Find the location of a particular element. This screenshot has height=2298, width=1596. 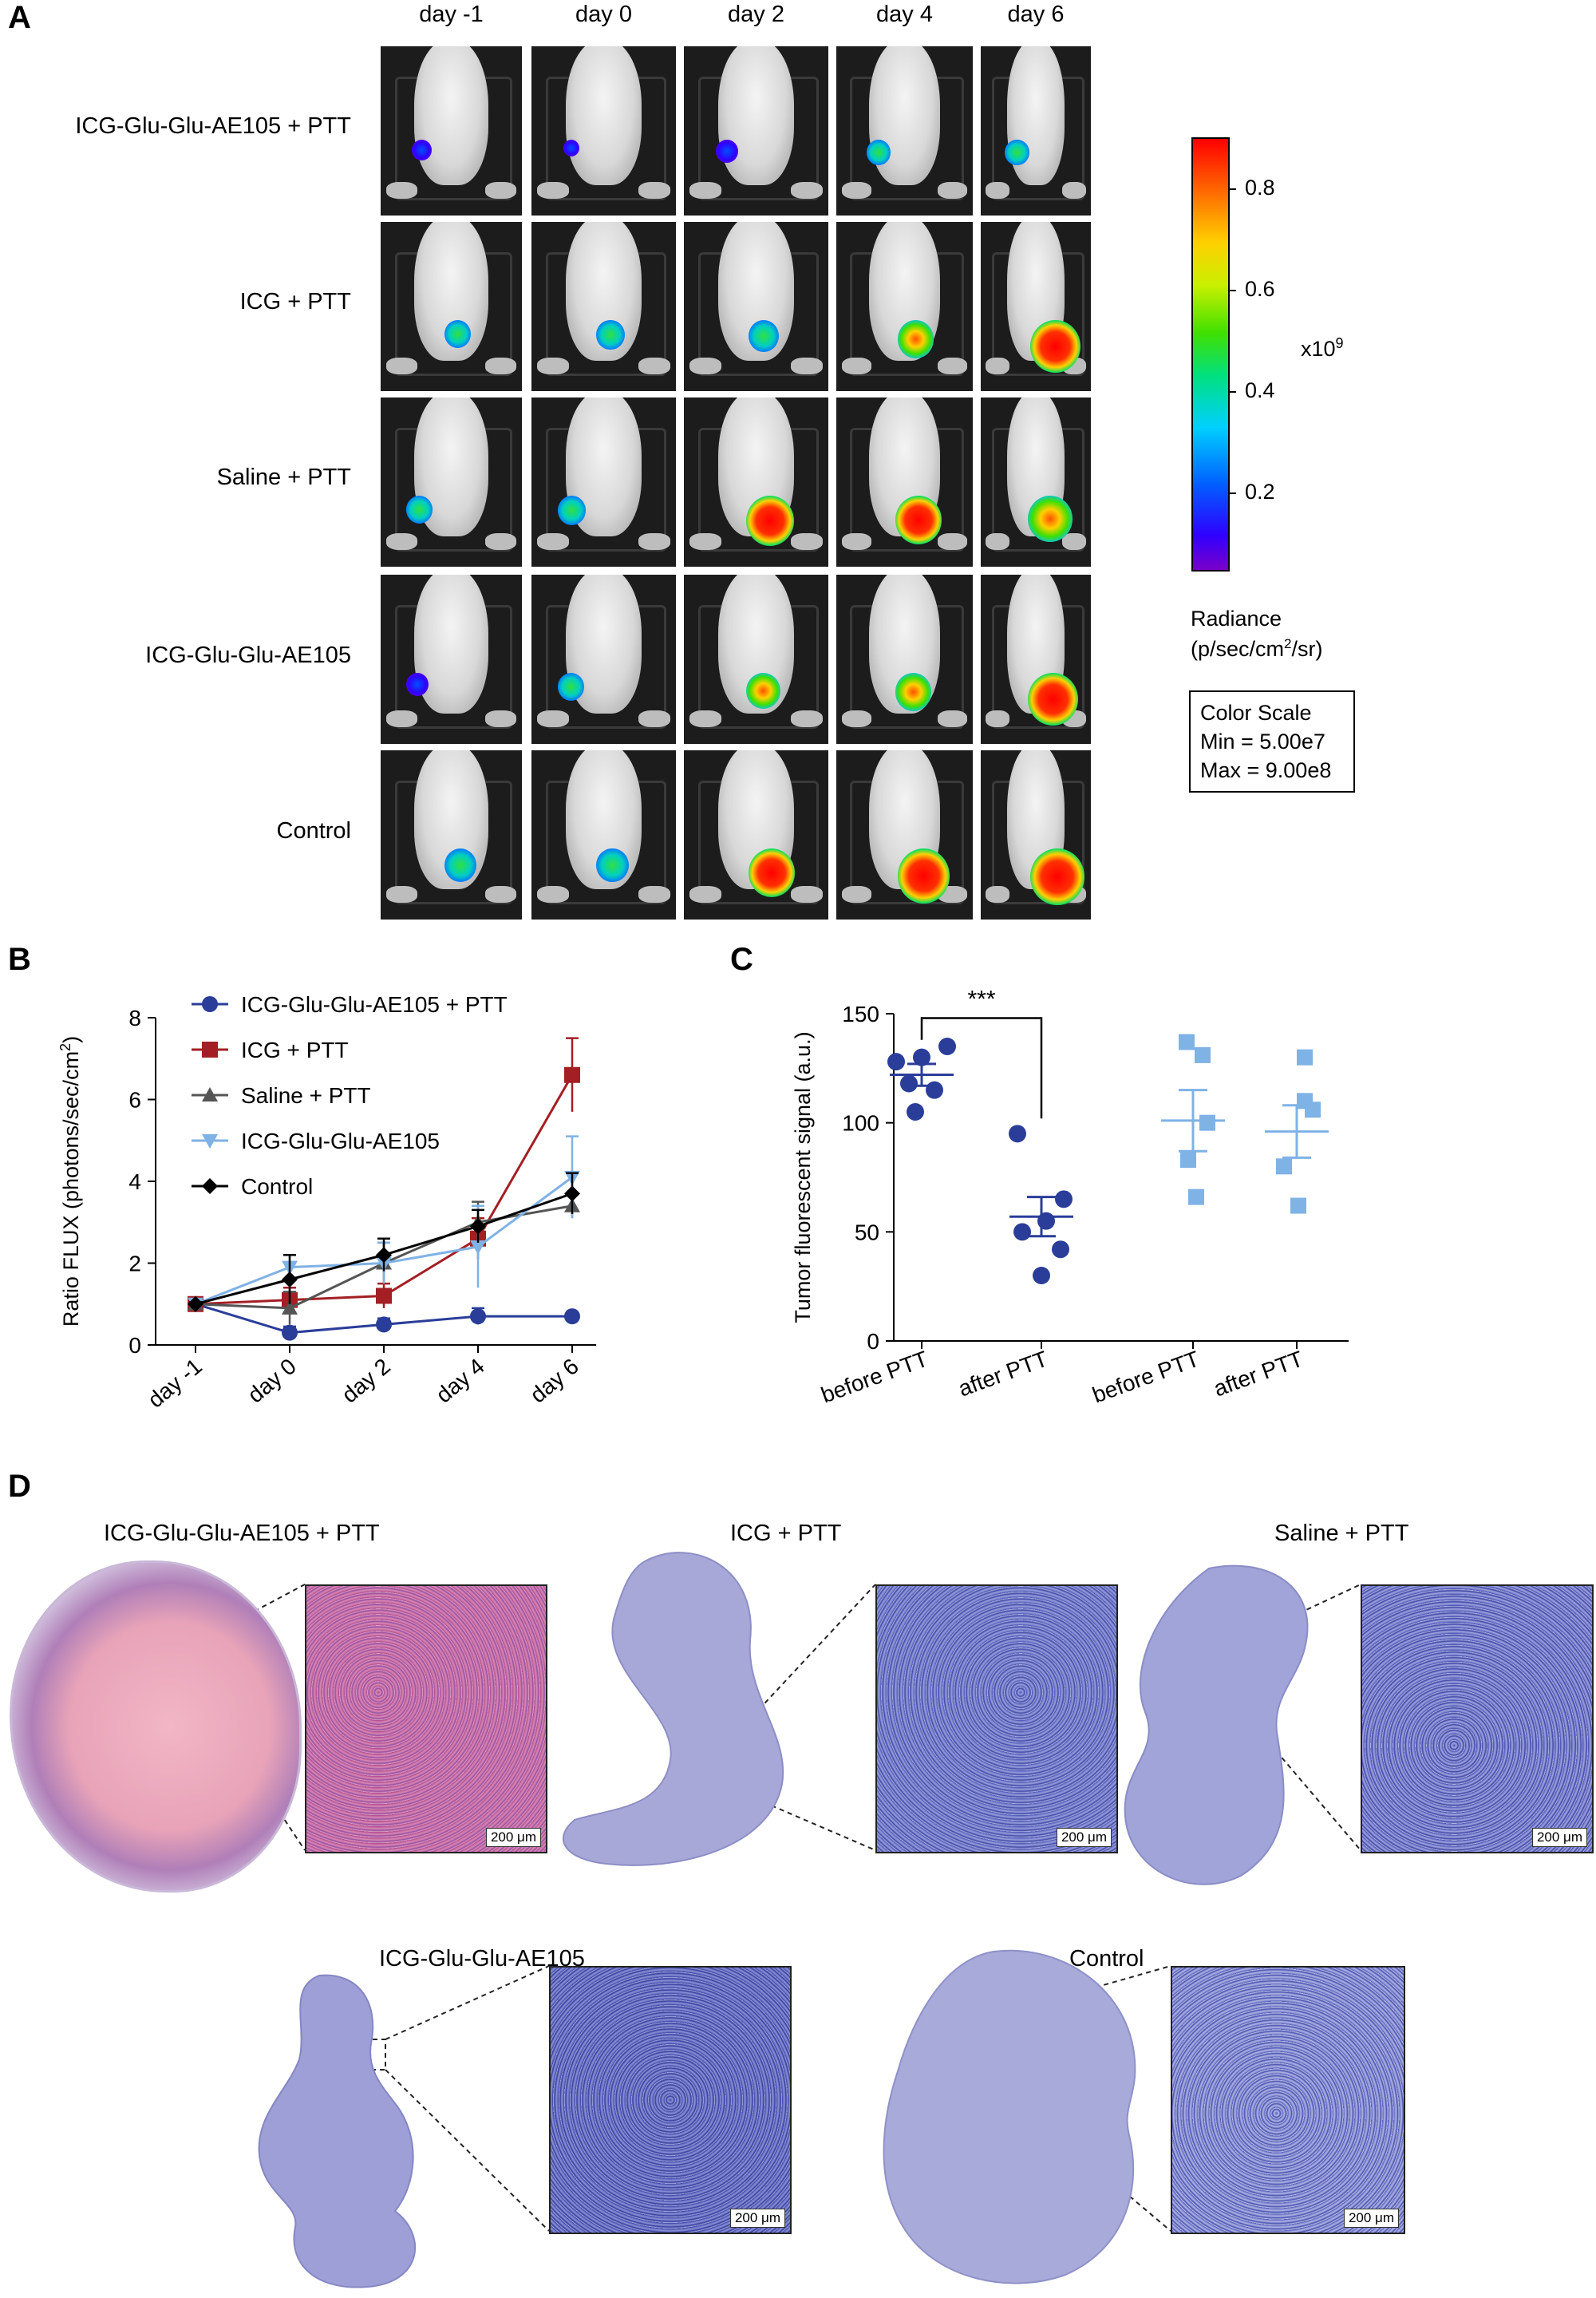

group-label: ICG + PTT is located at coordinates (295, 301).